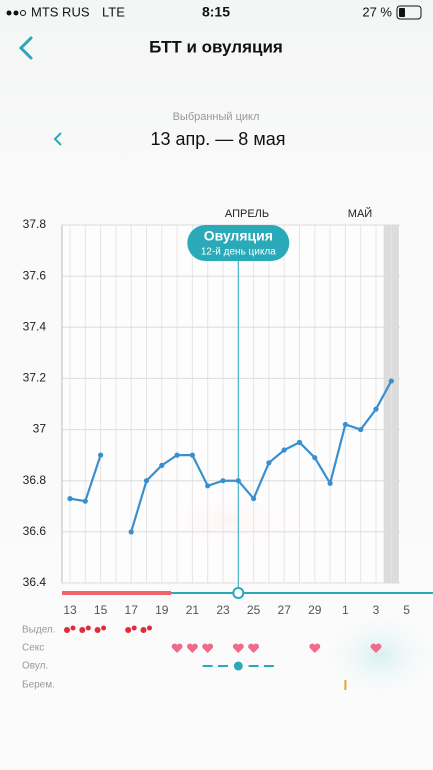 Image resolution: width=433 pixels, height=770 pixels. Describe the element at coordinates (376, 610) in the screenshot. I see `x-tick-label: 3` at that location.